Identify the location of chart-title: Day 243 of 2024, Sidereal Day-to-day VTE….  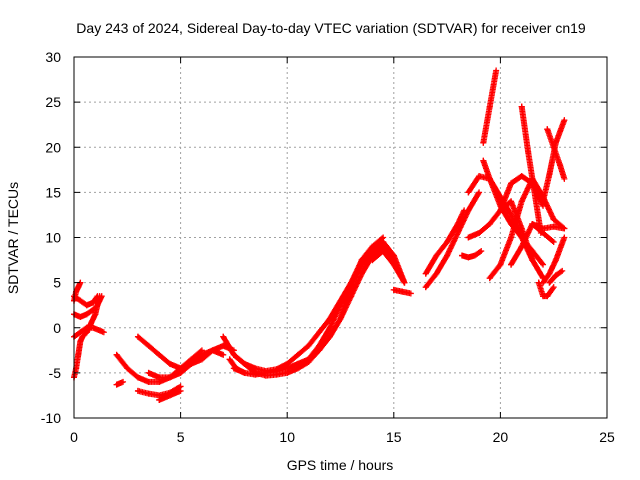
(331, 28).